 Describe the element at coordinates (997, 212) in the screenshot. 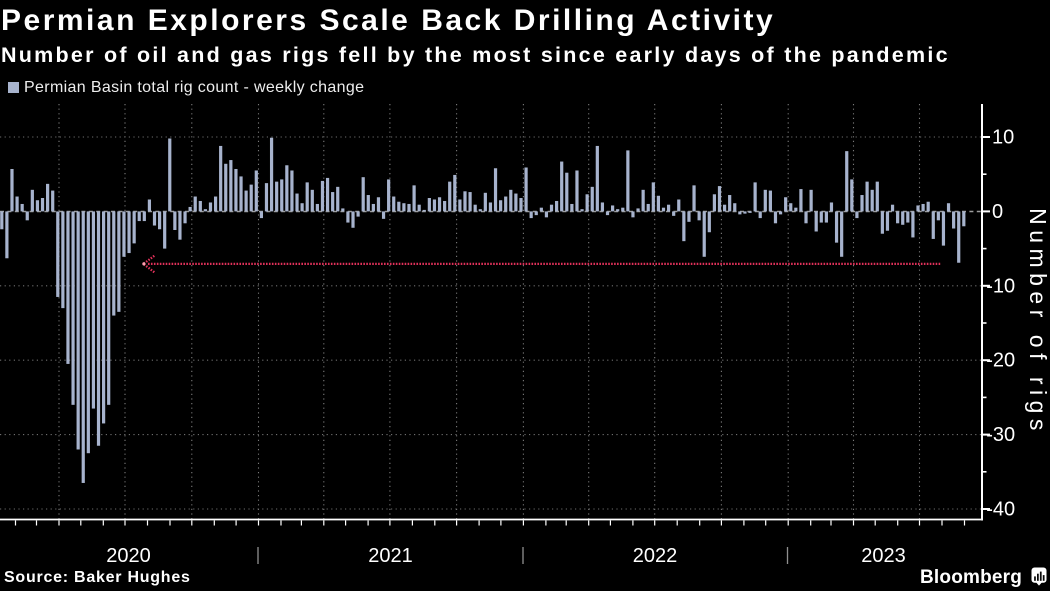

I see `svg-text: 0` at that location.